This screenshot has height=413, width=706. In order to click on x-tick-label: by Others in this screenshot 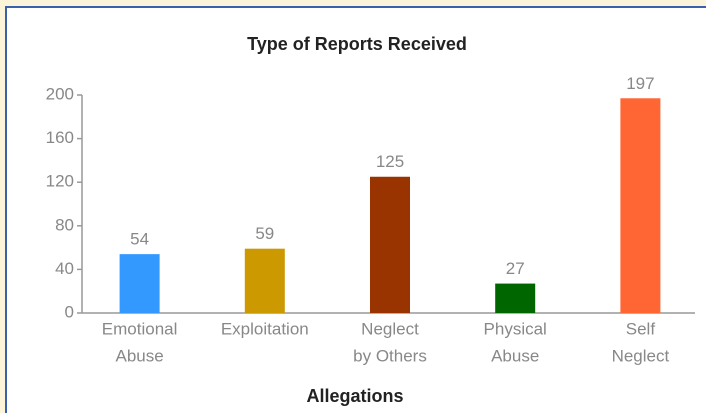, I will do `click(390, 355)`.